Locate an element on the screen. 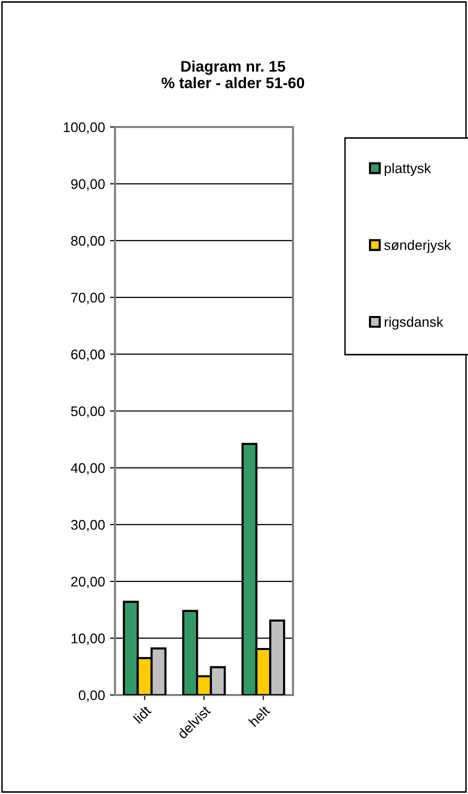 Image resolution: width=468 pixels, height=794 pixels. y-tick-label: 90,00 is located at coordinates (88, 185).